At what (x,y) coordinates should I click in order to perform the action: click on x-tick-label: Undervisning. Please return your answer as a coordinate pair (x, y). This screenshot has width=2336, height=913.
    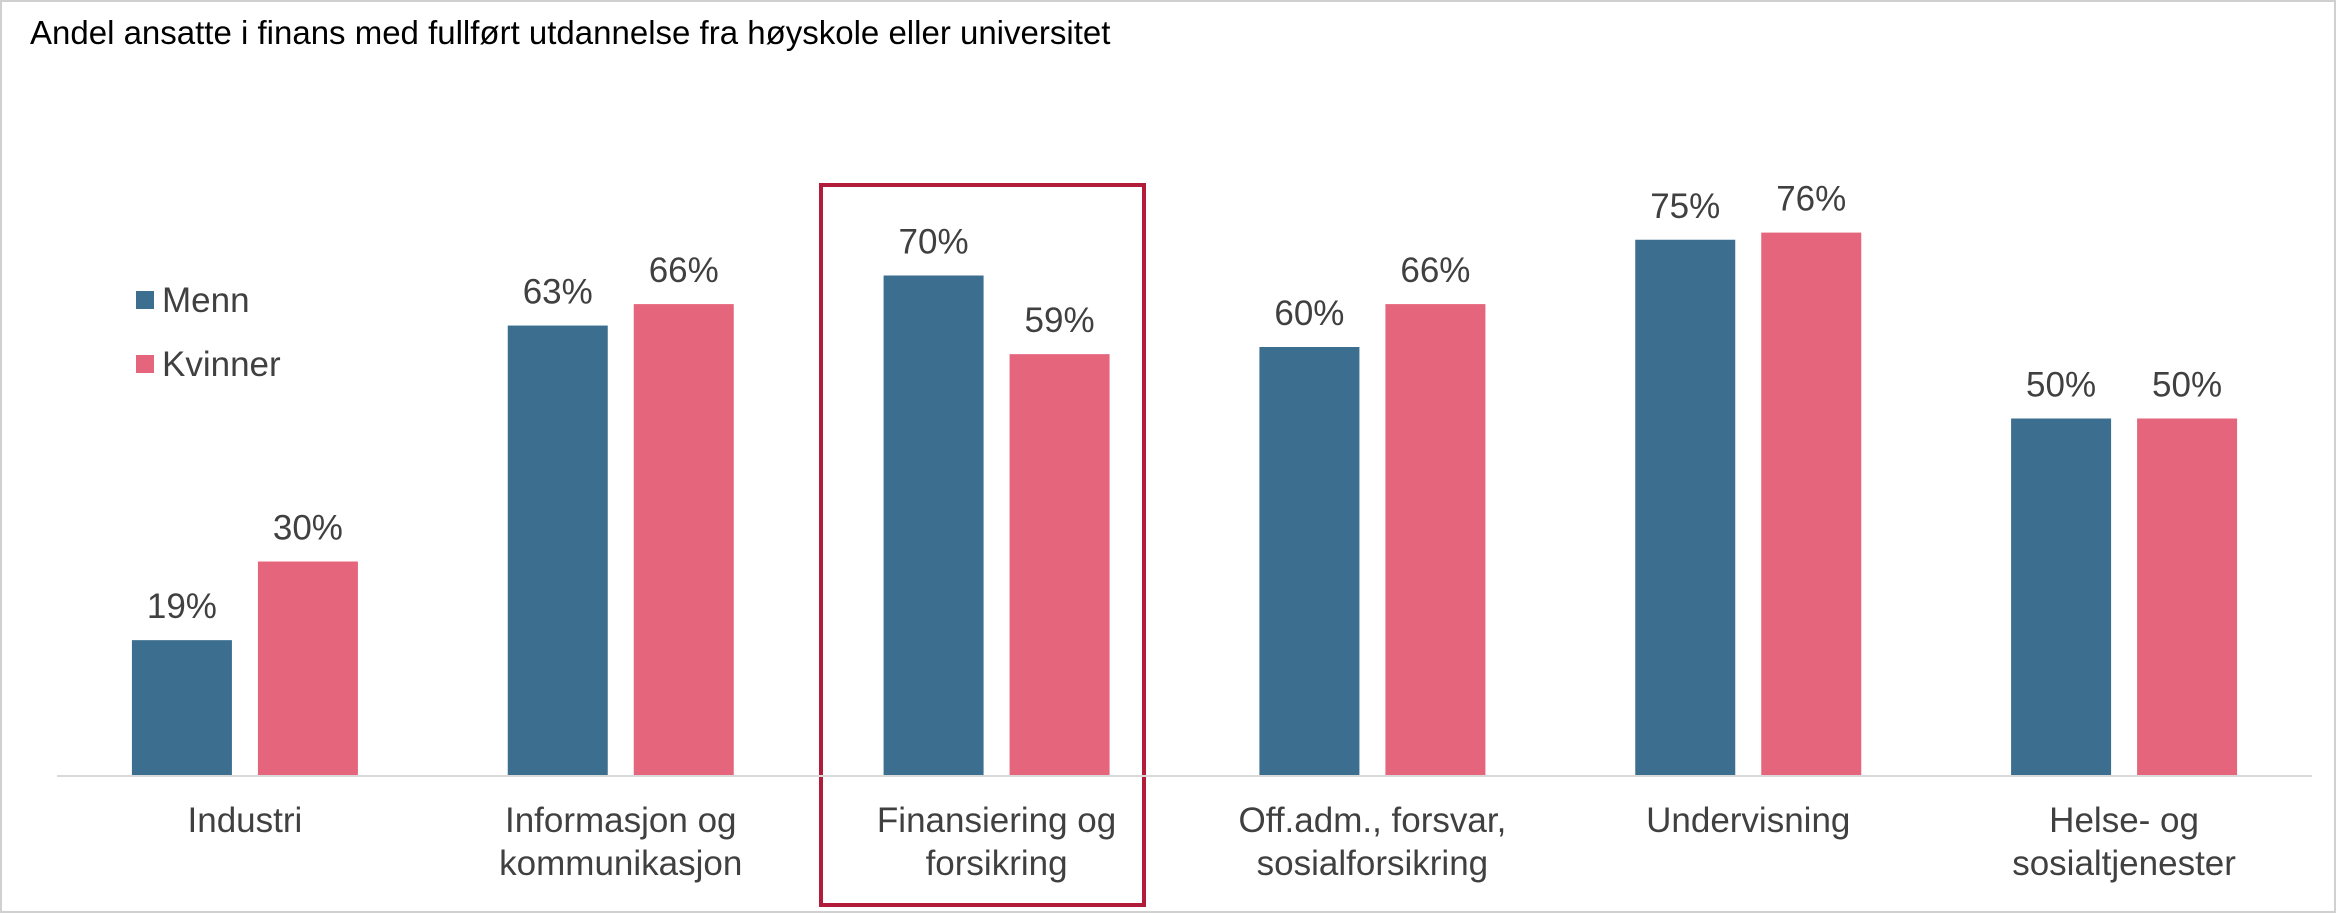
    Looking at the image, I should click on (1748, 820).